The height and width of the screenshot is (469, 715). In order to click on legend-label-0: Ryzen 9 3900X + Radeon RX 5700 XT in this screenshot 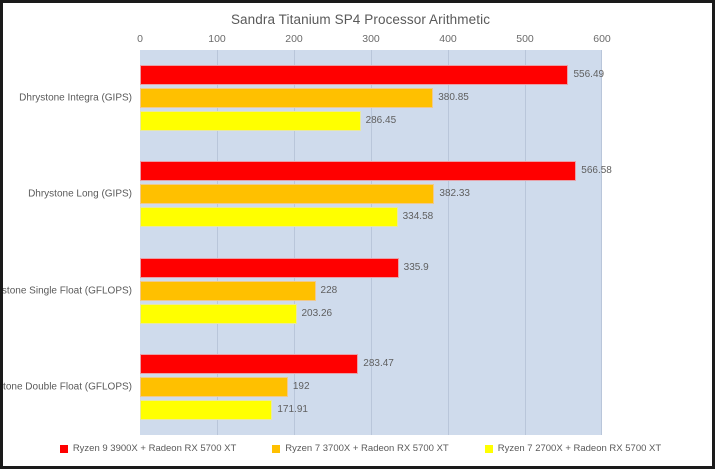, I will do `click(154, 448)`.